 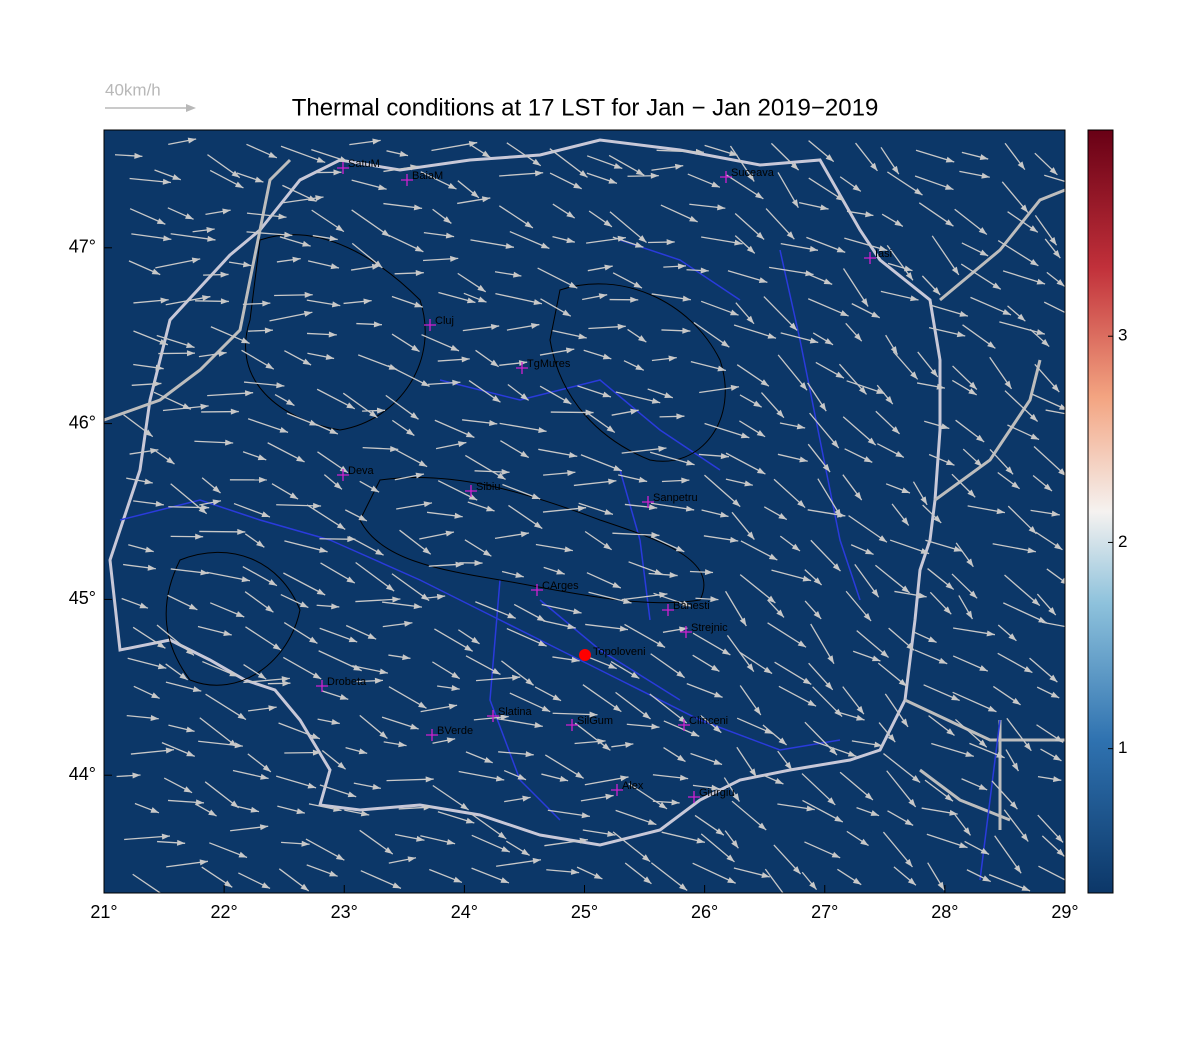 I want to click on x-tick-label: 25°, so click(x=584, y=912).